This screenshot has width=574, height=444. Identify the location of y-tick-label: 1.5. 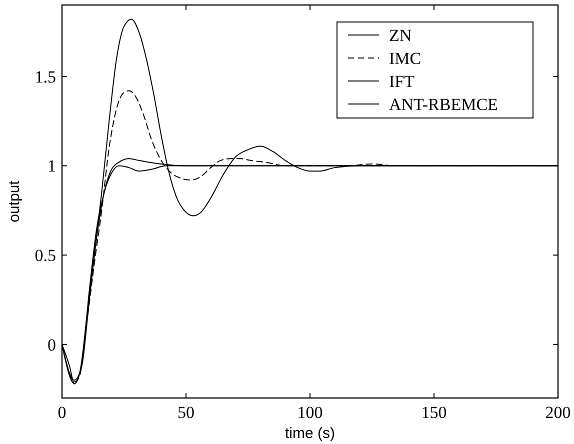
(45, 76).